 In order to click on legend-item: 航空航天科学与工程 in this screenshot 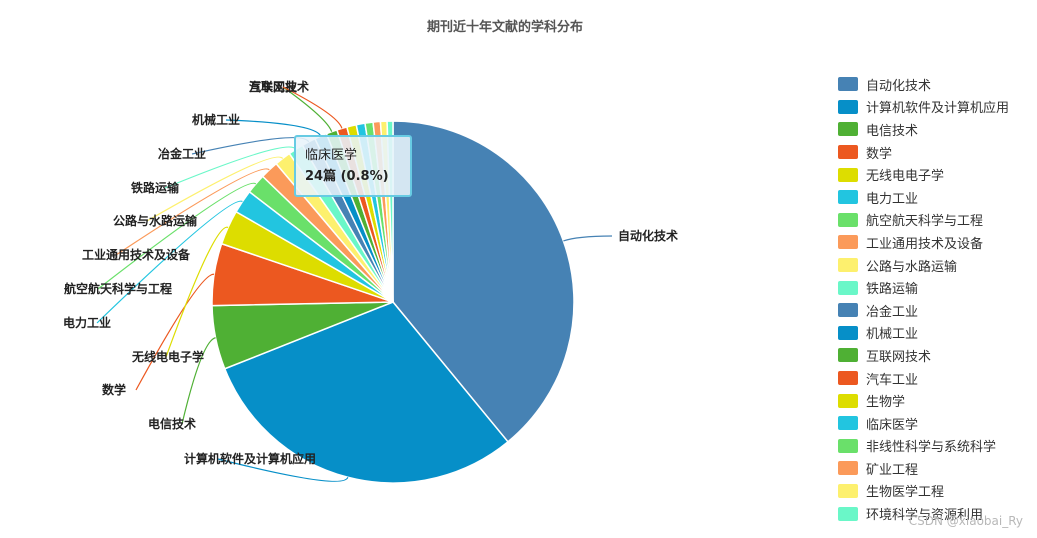, I will do `click(937, 220)`.